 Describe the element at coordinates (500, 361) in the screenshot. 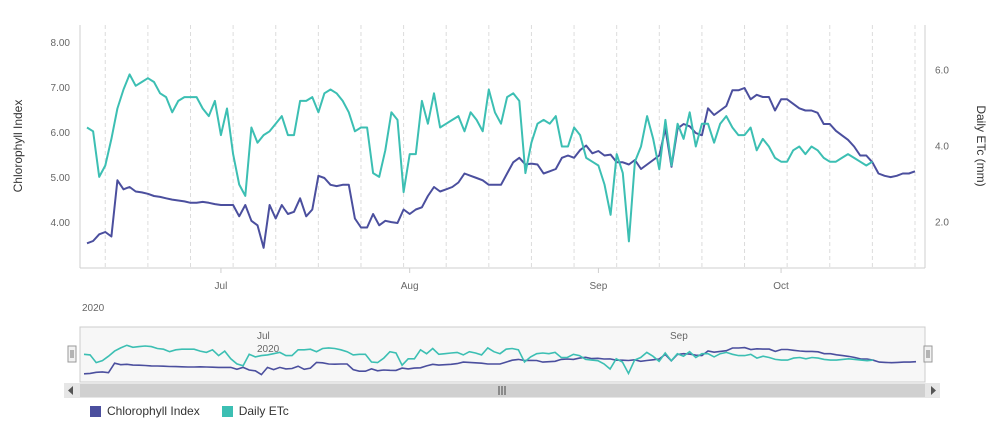

I see `navigator-chlorophyll-line` at that location.